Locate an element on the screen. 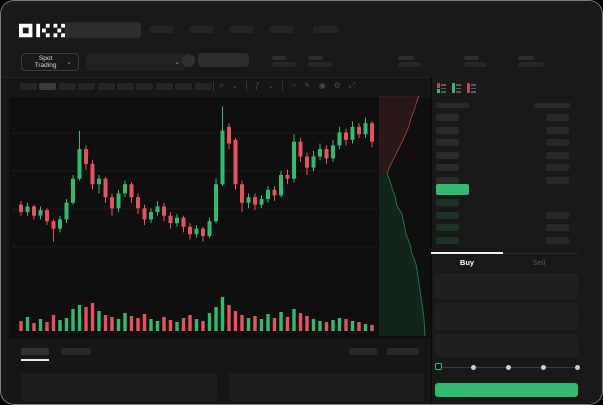  avatar is located at coordinates (188, 60).